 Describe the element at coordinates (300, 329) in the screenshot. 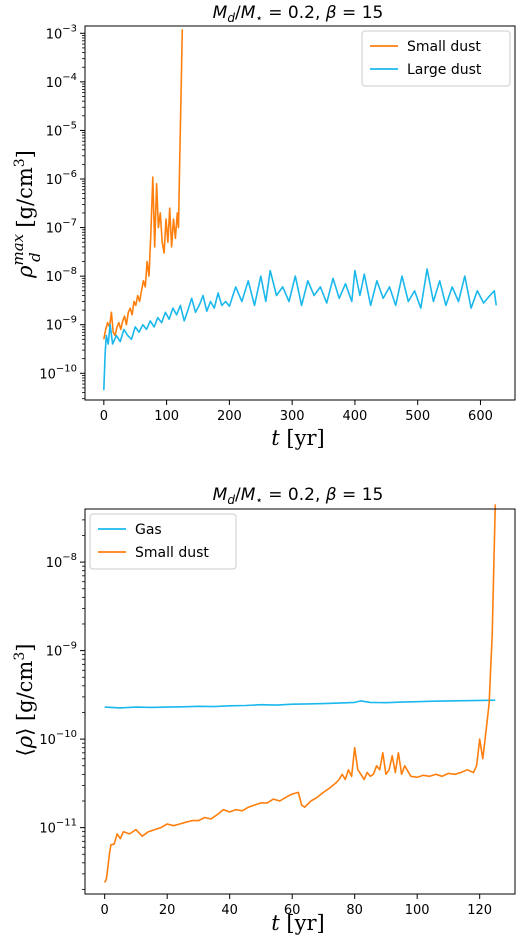

I see `series-line-large-dust` at that location.